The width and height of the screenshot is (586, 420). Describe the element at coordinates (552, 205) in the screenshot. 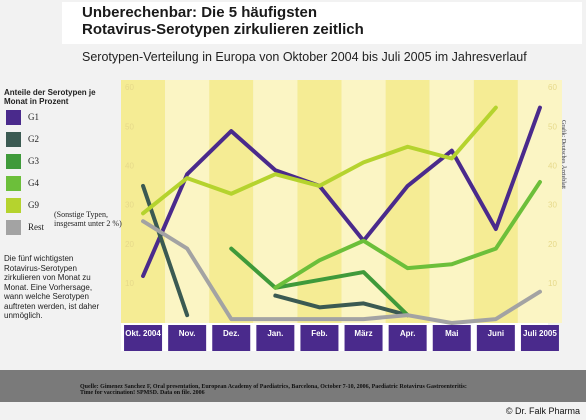

I see `y2-tick-label: 30` at that location.